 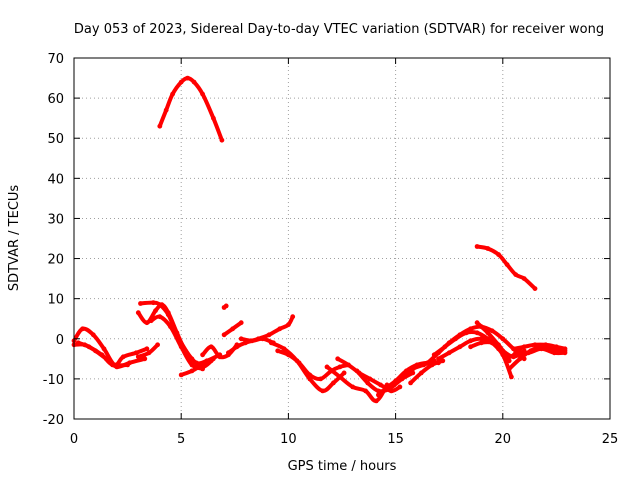 I want to click on x-tick-label: 10, so click(x=288, y=439).